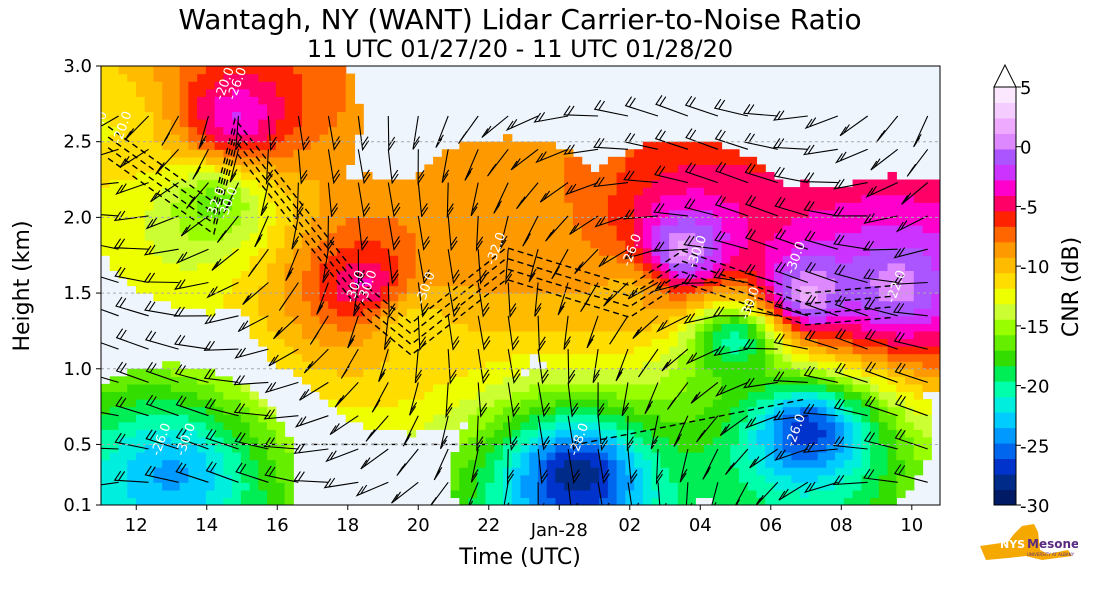 The width and height of the screenshot is (1093, 600). I want to click on colorbar-frame, so click(1005, 296).